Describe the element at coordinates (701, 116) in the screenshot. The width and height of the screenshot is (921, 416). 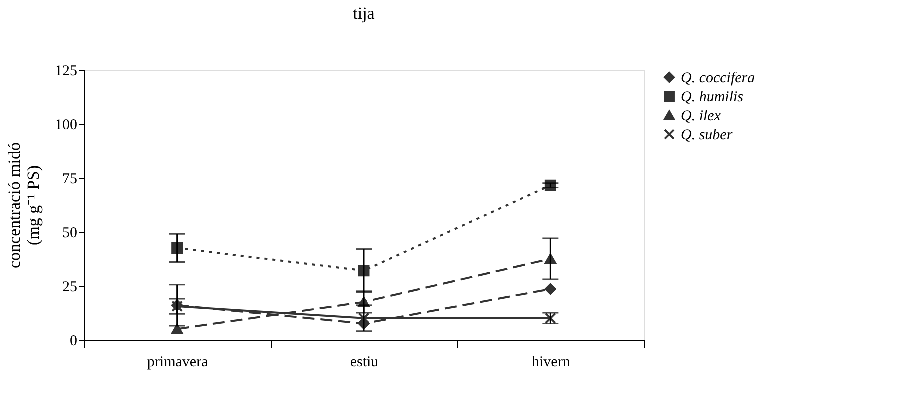
I see `legend-label: Q. ilex` at that location.